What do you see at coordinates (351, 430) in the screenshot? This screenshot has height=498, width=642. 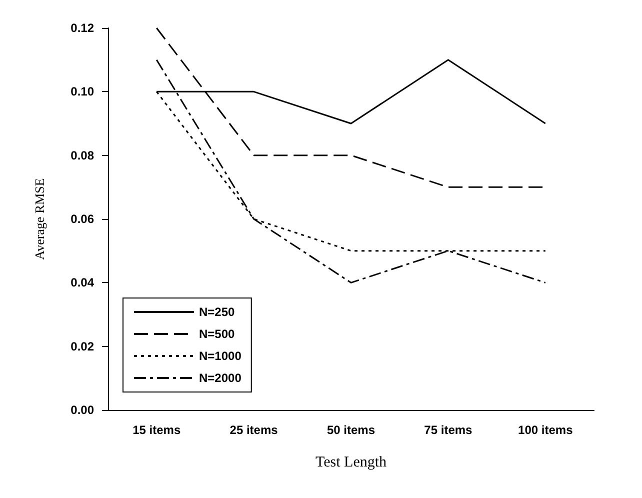 I see `x-tick-label: 50 items` at bounding box center [351, 430].